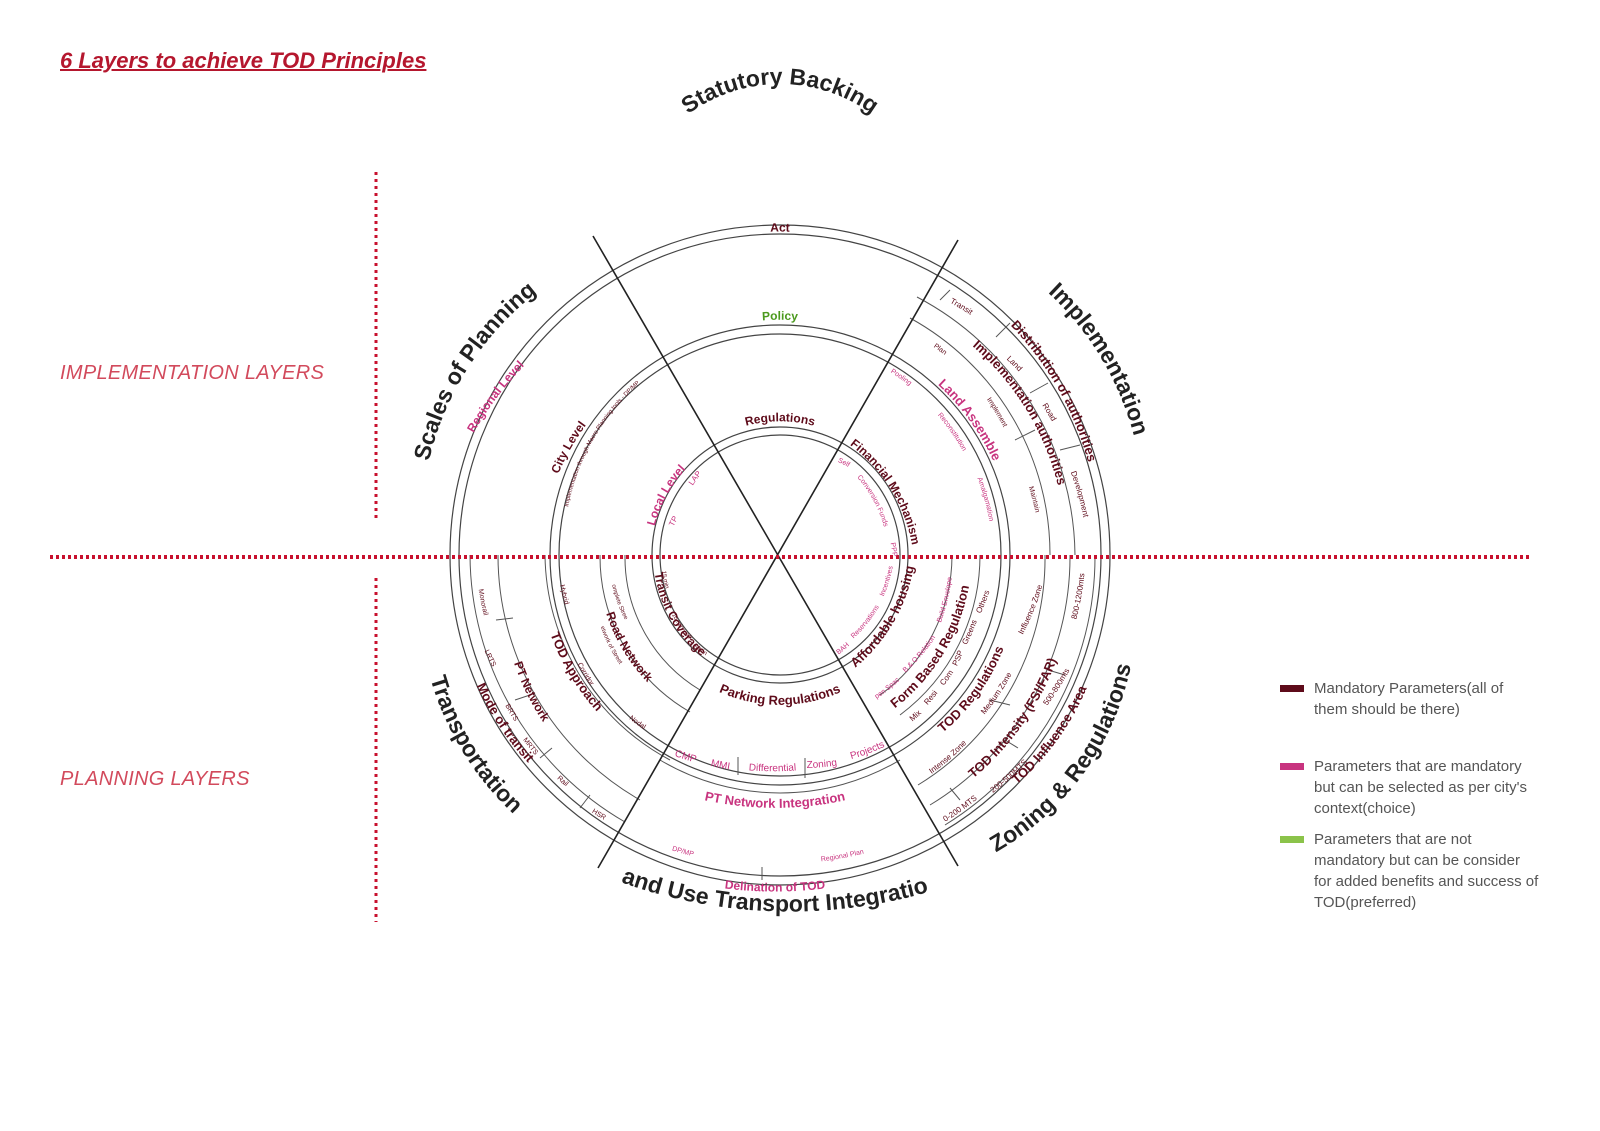 The image size is (1600, 1131). I want to click on label-hybrid: Hybrid, so click(564, 594).